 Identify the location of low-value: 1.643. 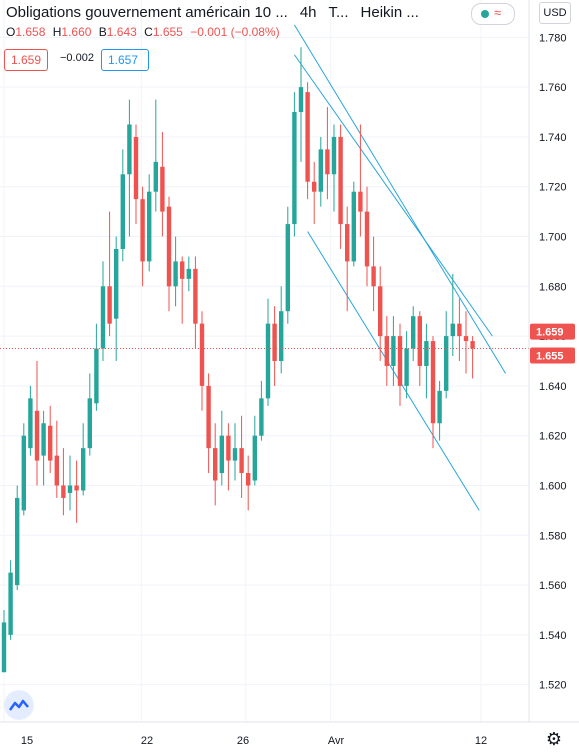
(121, 32).